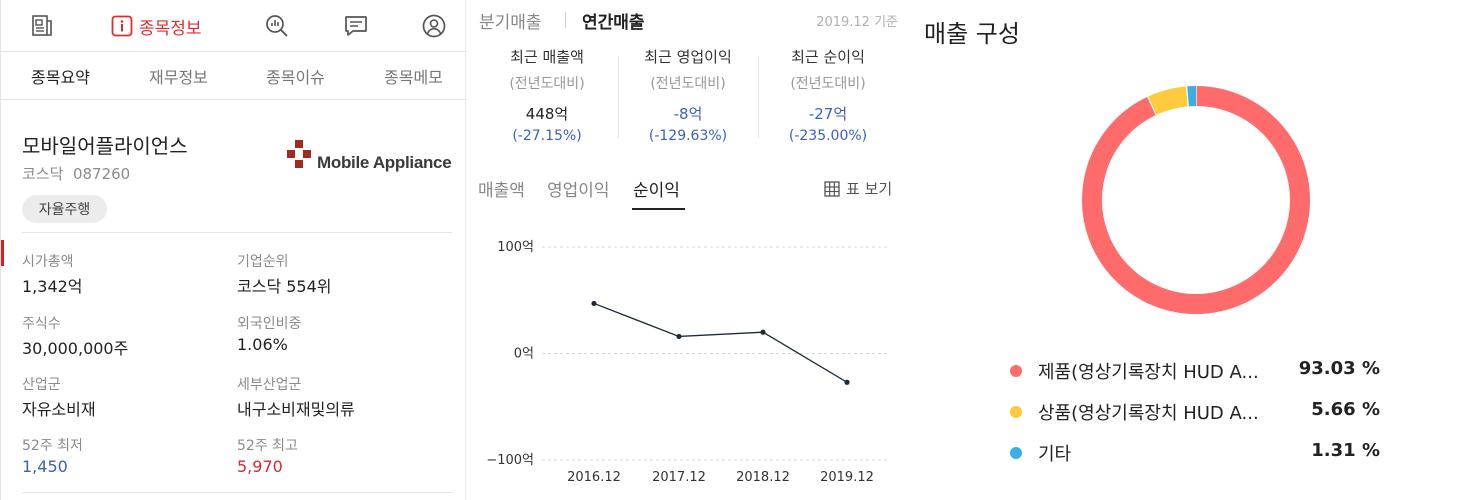 The height and width of the screenshot is (500, 1469). What do you see at coordinates (52, 446) in the screenshot?
I see `stat-label: 52주 최저` at bounding box center [52, 446].